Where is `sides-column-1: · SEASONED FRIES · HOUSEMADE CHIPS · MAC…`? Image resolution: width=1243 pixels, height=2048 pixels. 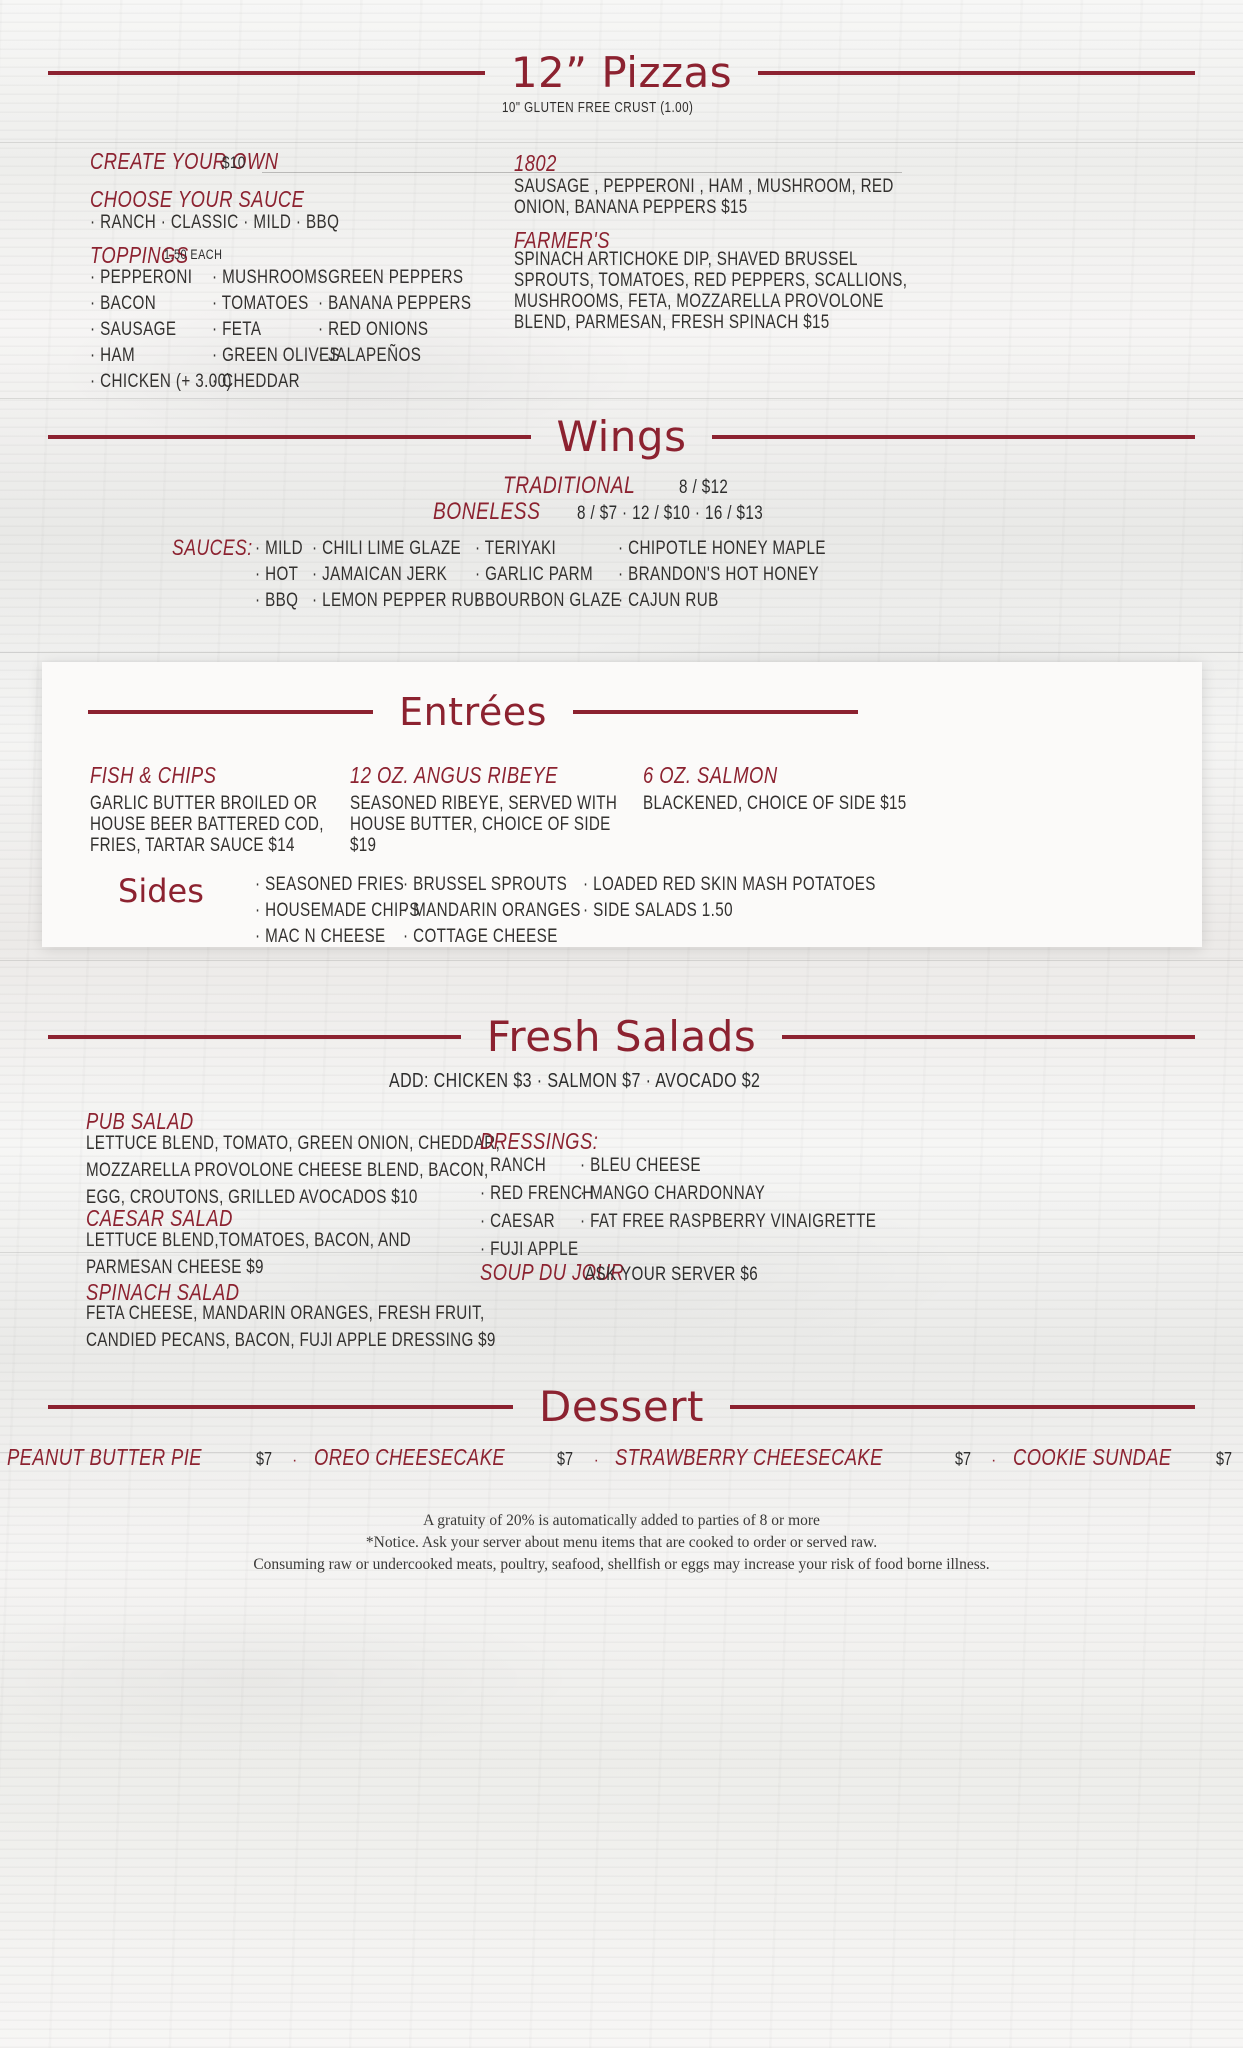 sides-column-1: · SEASONED FRIES · HOUSEMADE CHIPS · MAC… is located at coordinates (337, 910).